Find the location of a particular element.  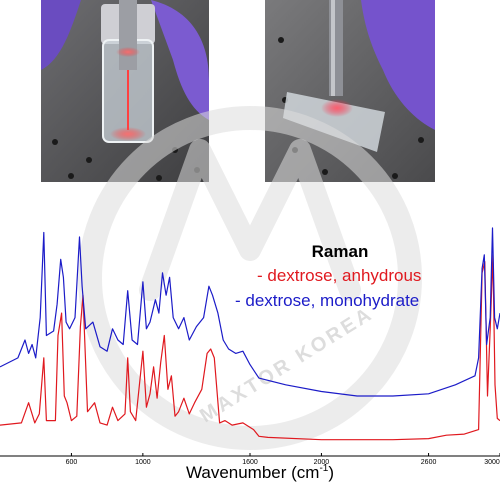

x-tick-label: 1600 is located at coordinates (250, 462).